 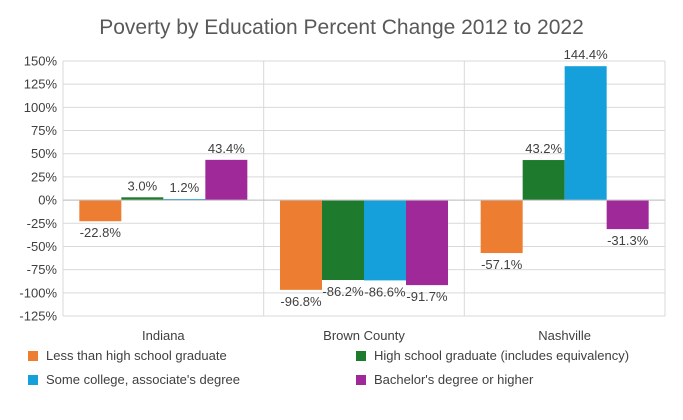 I want to click on legend-label: Less than high school graduate, so click(x=136, y=355).